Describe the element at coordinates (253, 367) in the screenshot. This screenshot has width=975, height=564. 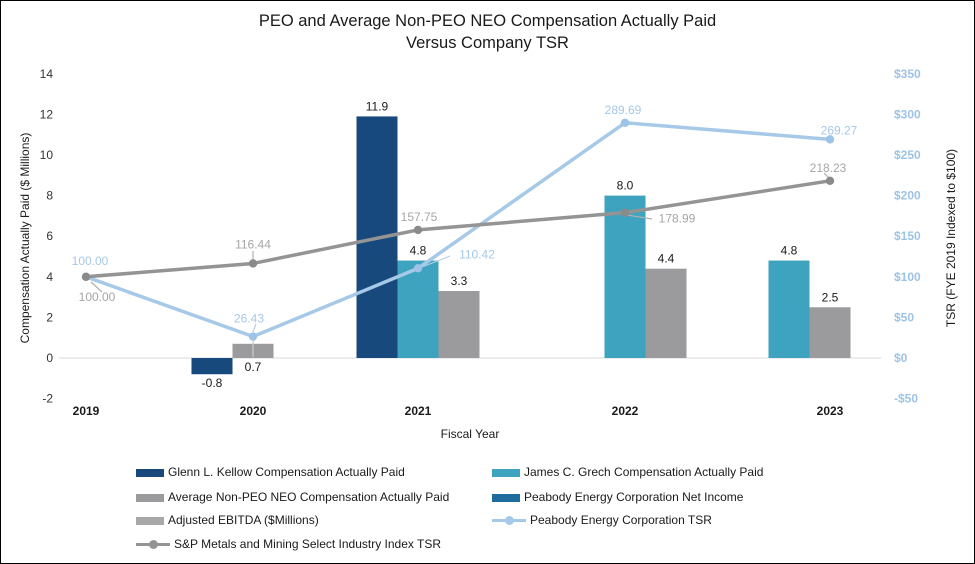
I see `bar-data-label: 0.7` at that location.